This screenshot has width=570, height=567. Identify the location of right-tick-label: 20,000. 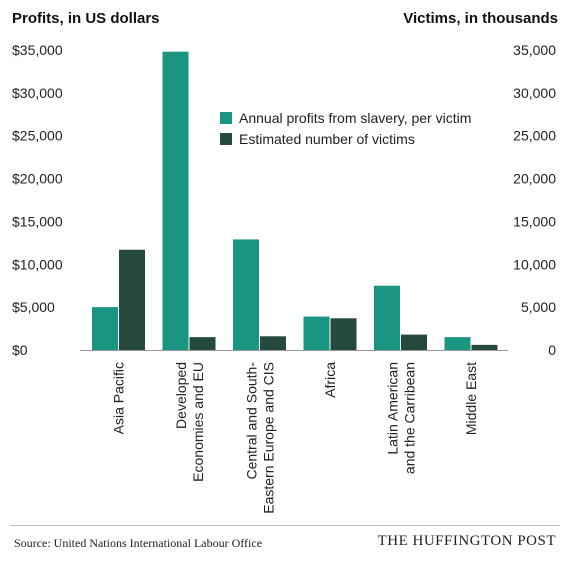
(534, 179).